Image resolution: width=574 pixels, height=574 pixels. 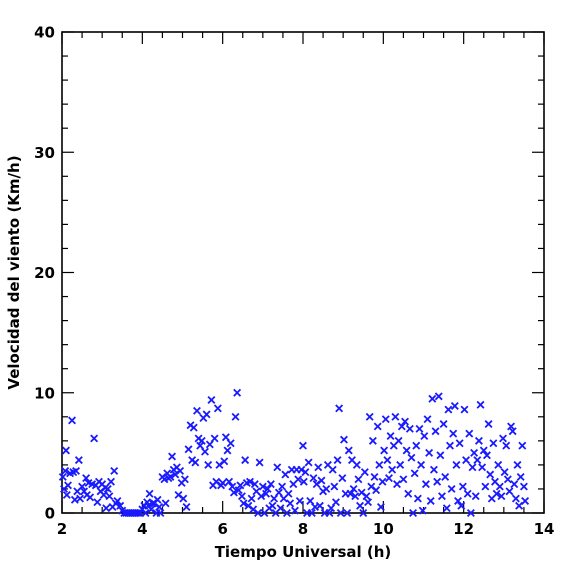 What do you see at coordinates (142, 529) in the screenshot?
I see `x-tick-label: 4` at bounding box center [142, 529].